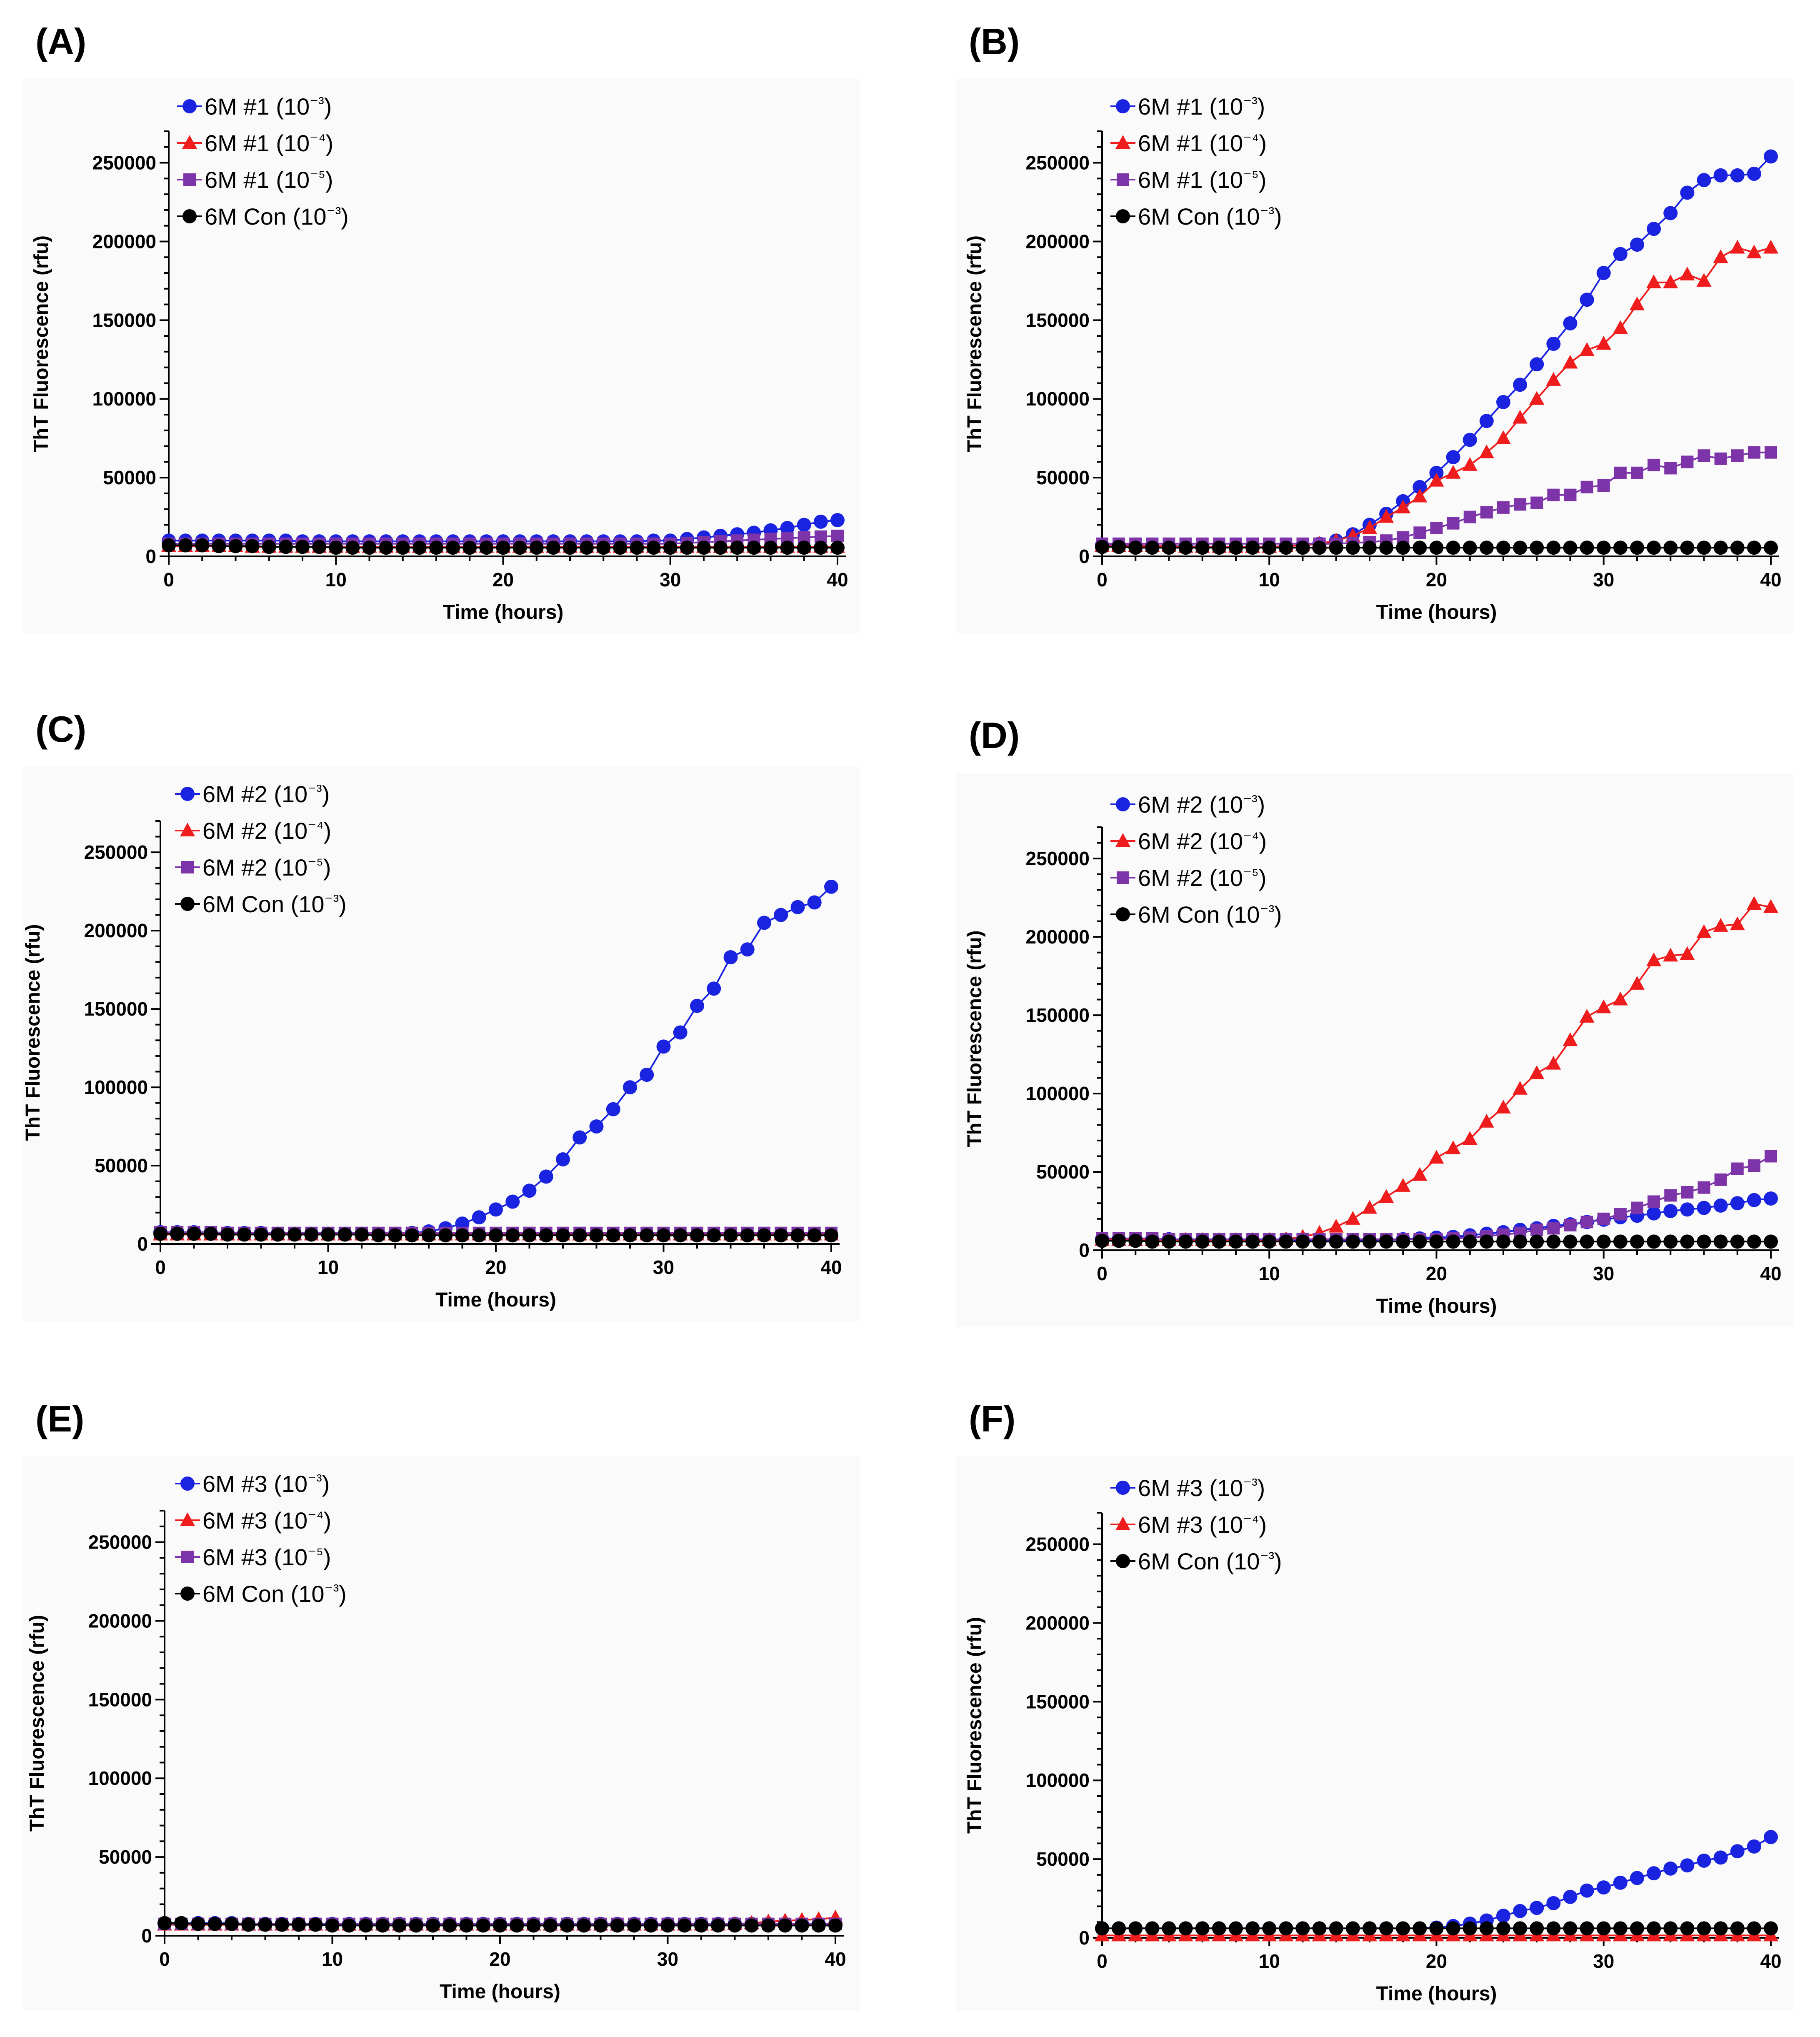 Image resolution: width=1820 pixels, height=2037 pixels. I want to click on y-axis-title: ThT Fluorescence (rfu), so click(41, 343).